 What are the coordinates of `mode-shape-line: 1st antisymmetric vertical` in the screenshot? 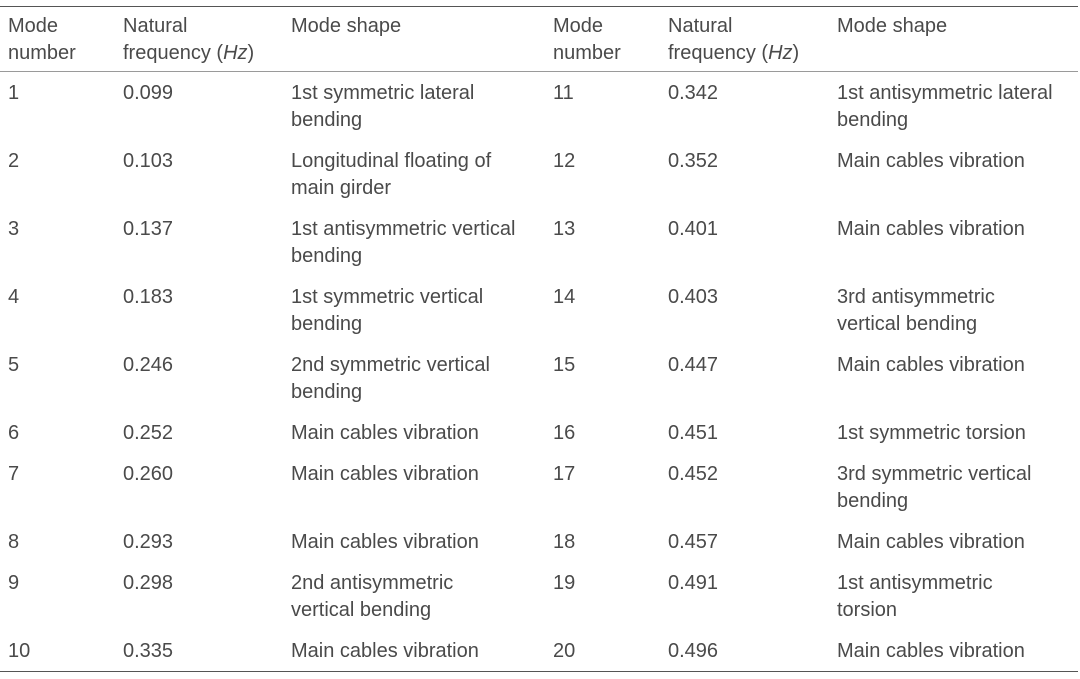 It's located at (403, 229).